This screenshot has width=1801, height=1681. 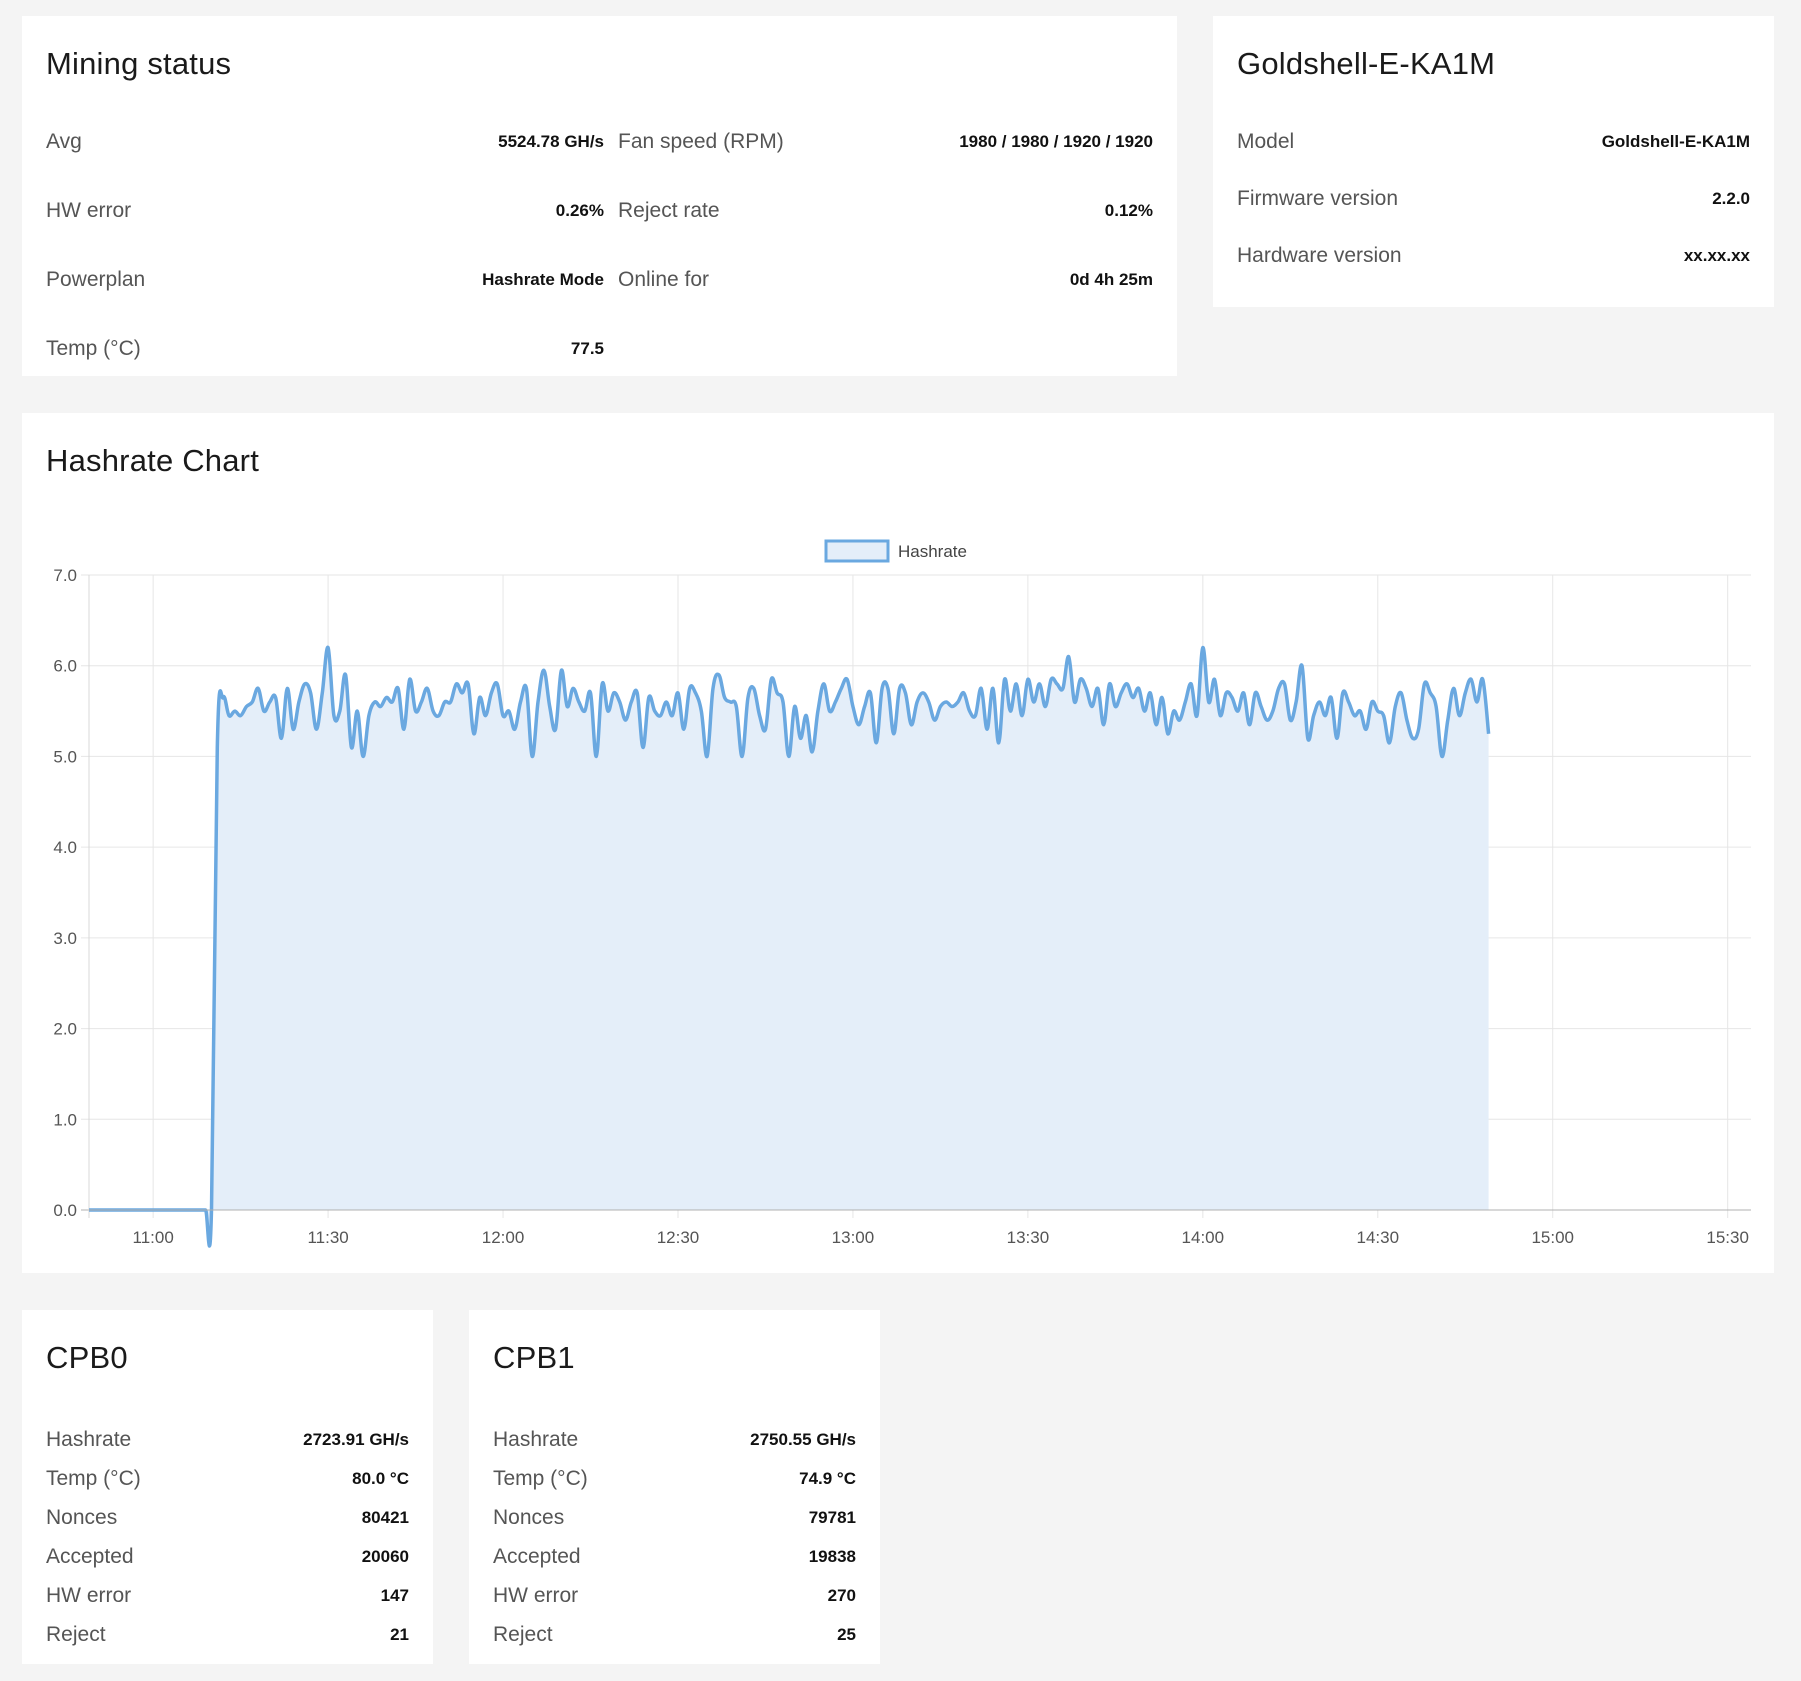 What do you see at coordinates (153, 1237) in the screenshot?
I see `x-tick-label: 11:00` at bounding box center [153, 1237].